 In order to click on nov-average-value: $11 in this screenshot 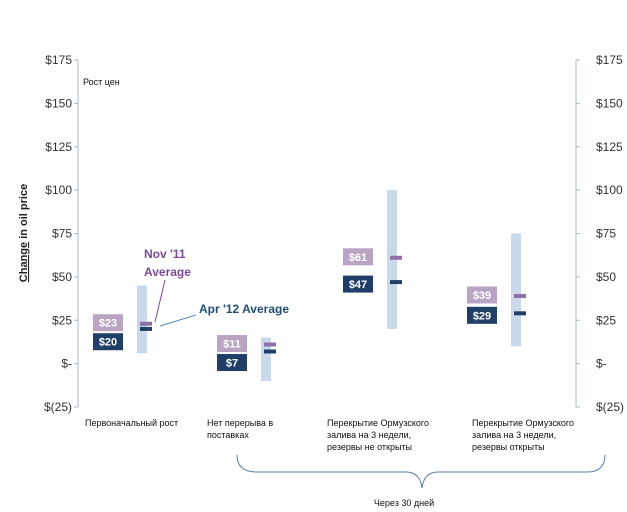, I will do `click(232, 345)`.